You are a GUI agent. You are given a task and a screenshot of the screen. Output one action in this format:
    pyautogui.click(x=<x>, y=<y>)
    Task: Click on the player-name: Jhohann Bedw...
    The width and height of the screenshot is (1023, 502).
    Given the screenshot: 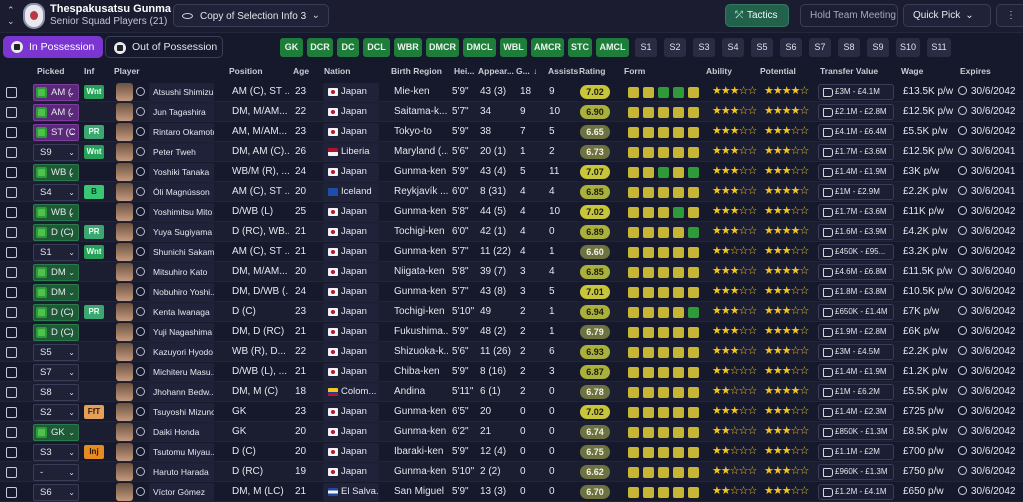 What is the action you would take?
    pyautogui.click(x=181, y=392)
    